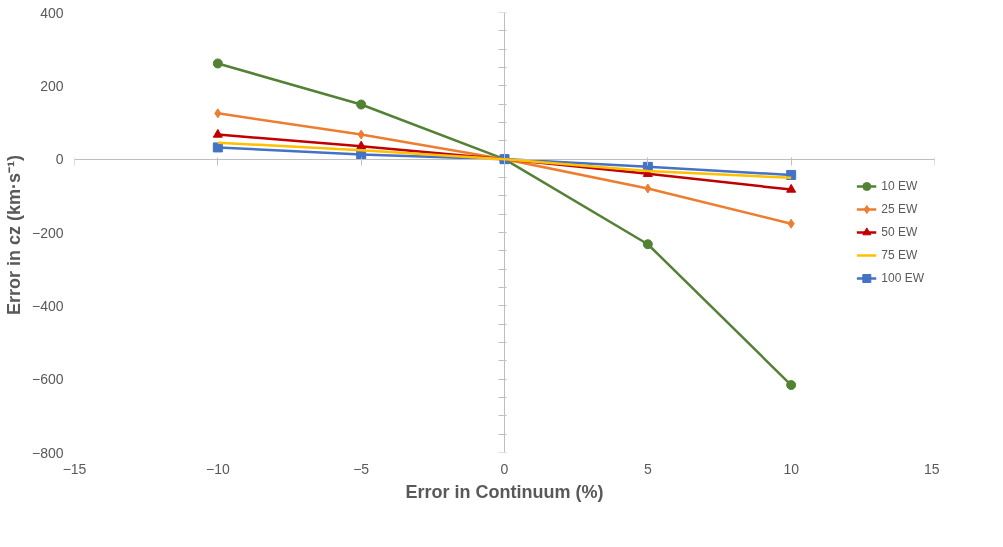 Image resolution: width=1003 pixels, height=547 pixels. I want to click on legend-label: 50 EW, so click(899, 232).